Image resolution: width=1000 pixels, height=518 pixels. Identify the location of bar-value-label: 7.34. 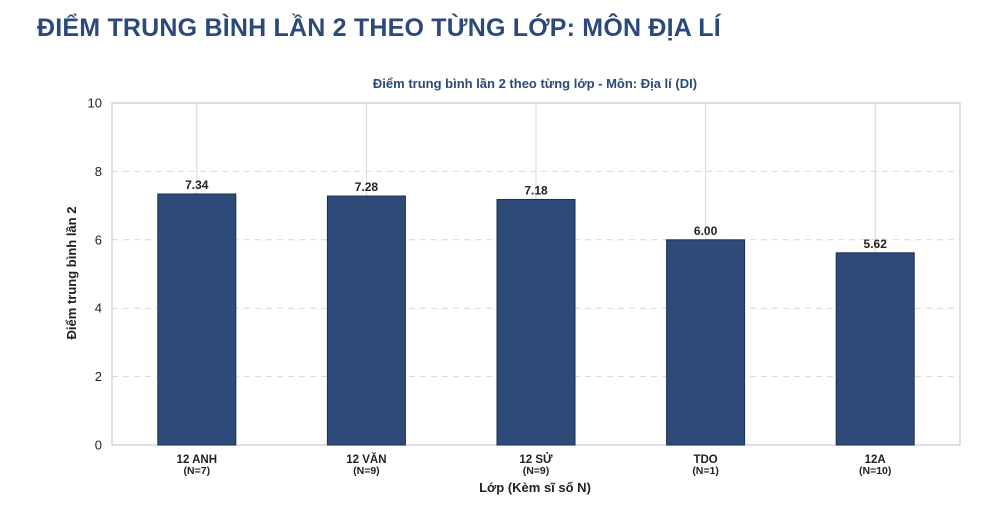
(197, 185).